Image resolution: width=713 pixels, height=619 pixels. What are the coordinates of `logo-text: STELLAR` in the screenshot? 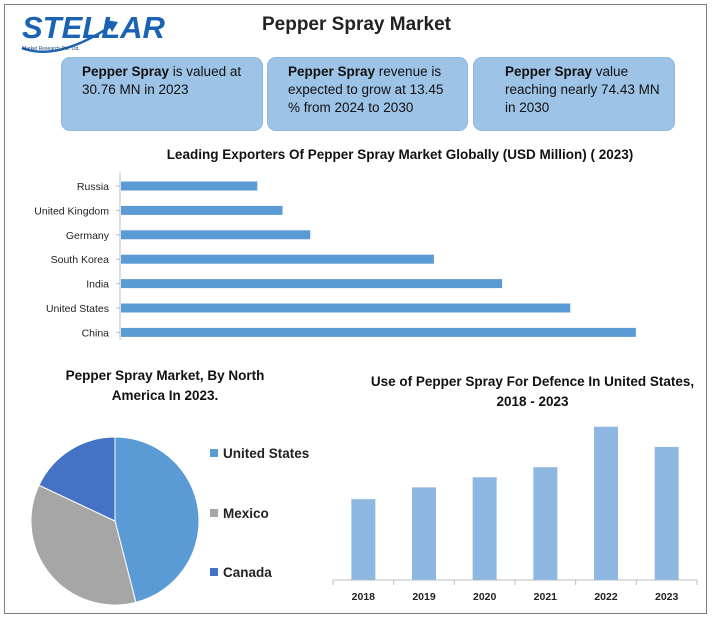 It's located at (93, 27).